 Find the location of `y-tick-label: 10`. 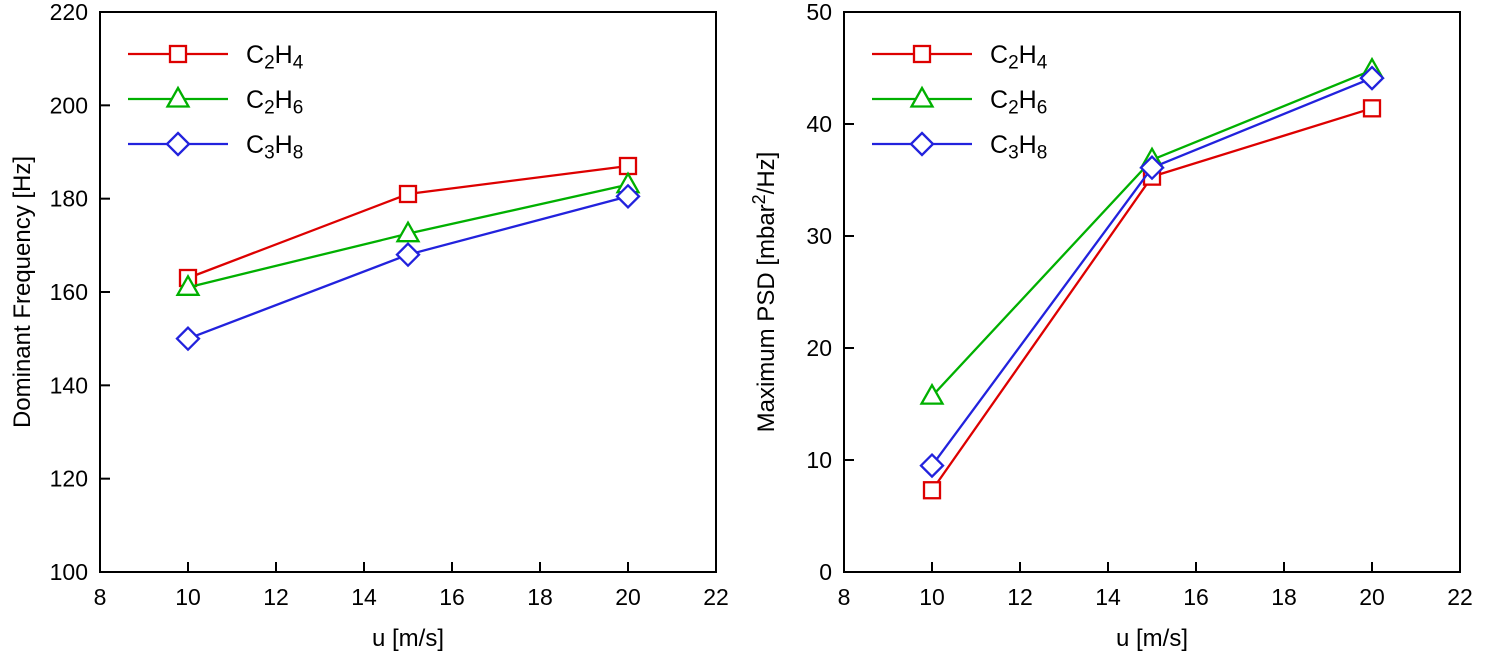

y-tick-label: 10 is located at coordinates (819, 460).